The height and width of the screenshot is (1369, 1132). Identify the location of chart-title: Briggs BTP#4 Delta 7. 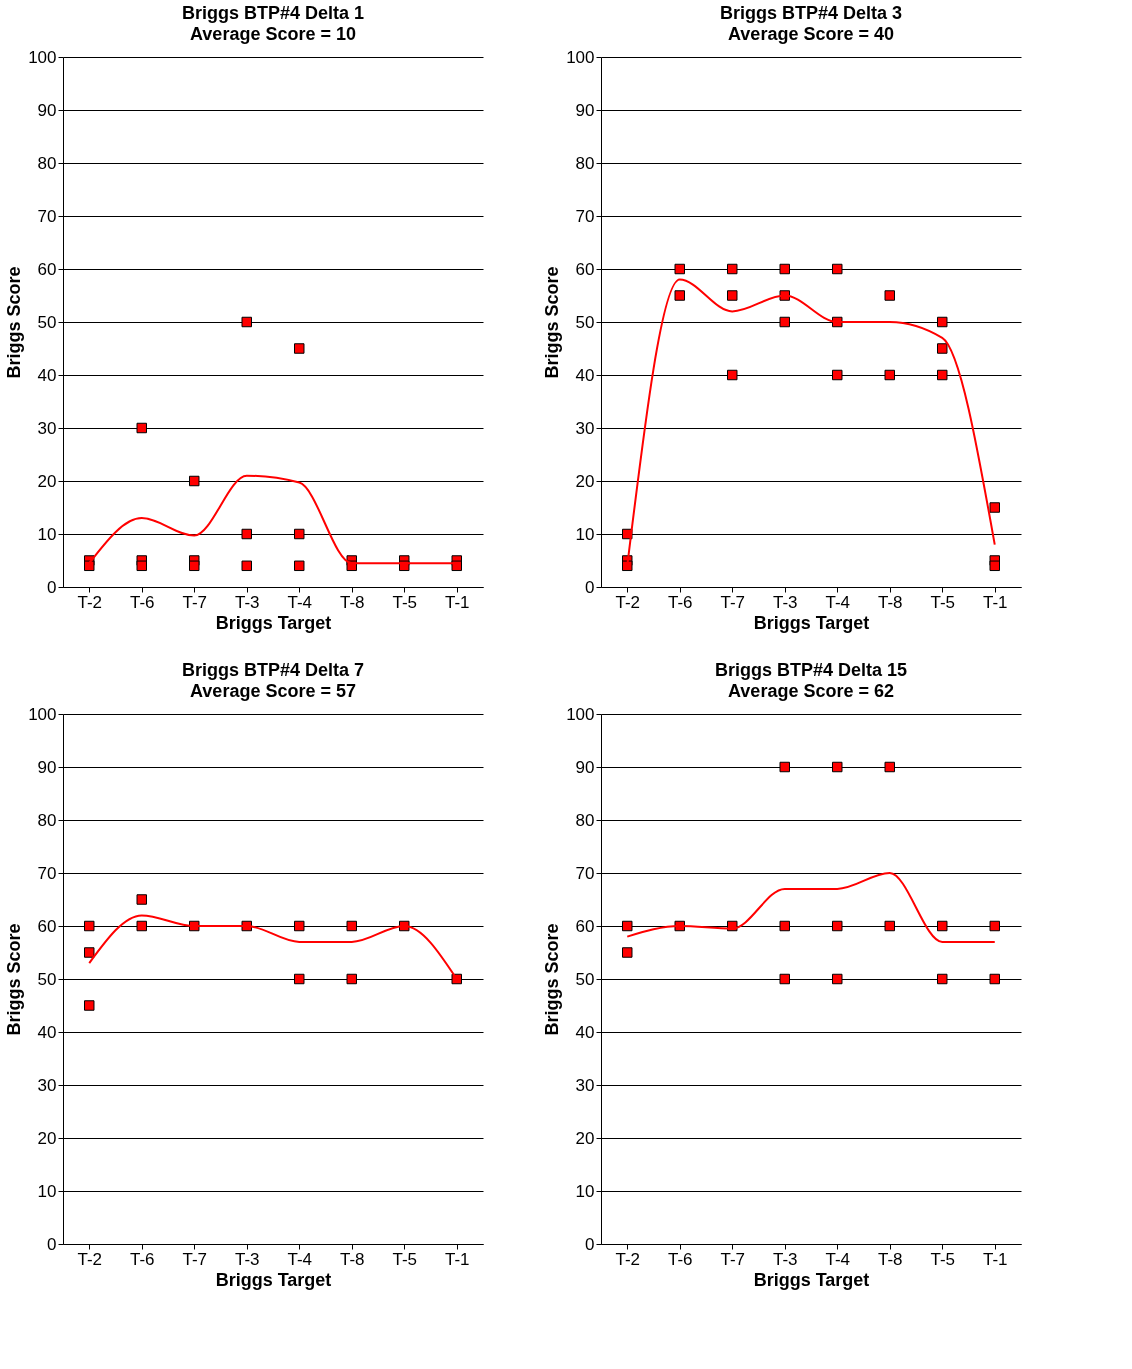
(273, 670).